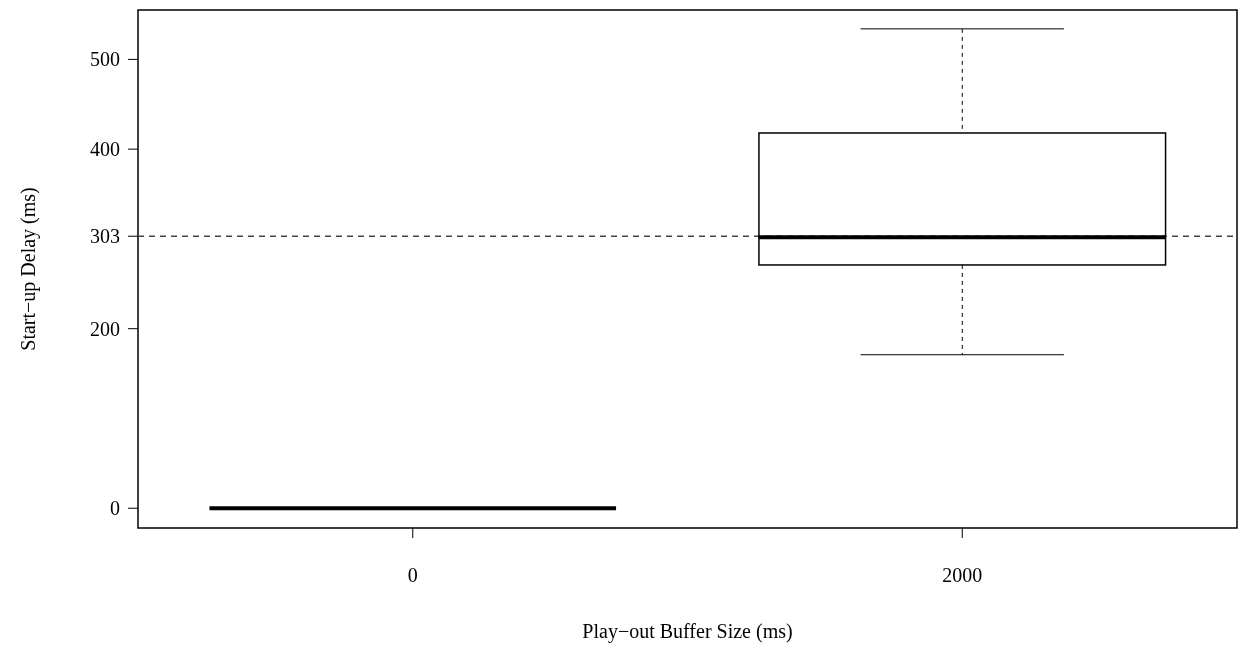  I want to click on y-axis-title: Start−up Delay (ms), so click(29, 269).